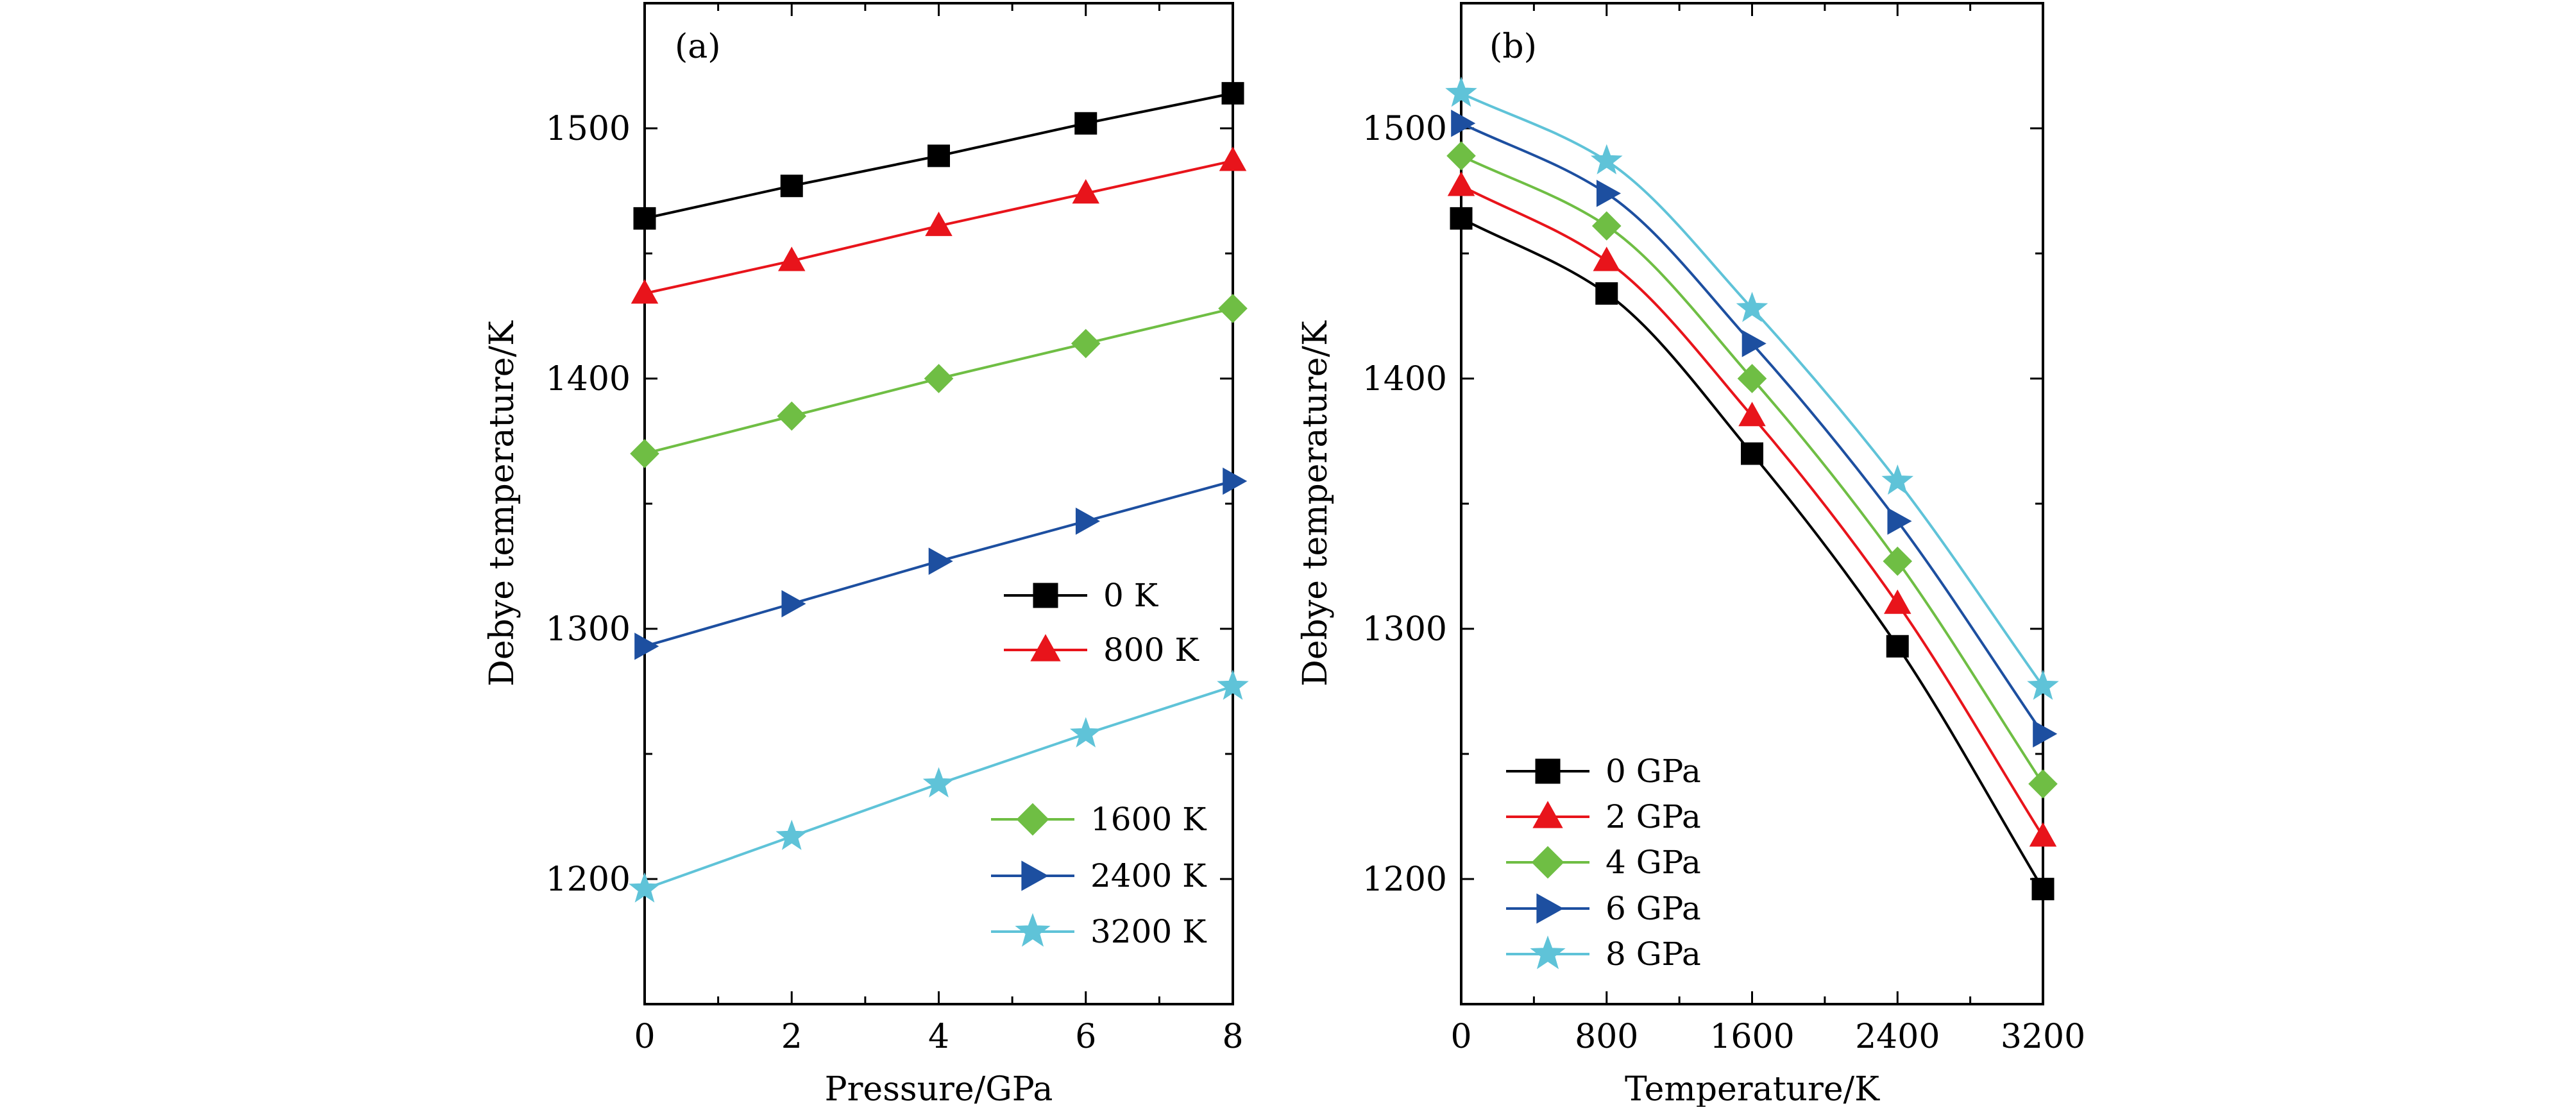 The height and width of the screenshot is (1110, 2576). What do you see at coordinates (1751, 1037) in the screenshot?
I see `x-tick-label: 1600` at bounding box center [1751, 1037].